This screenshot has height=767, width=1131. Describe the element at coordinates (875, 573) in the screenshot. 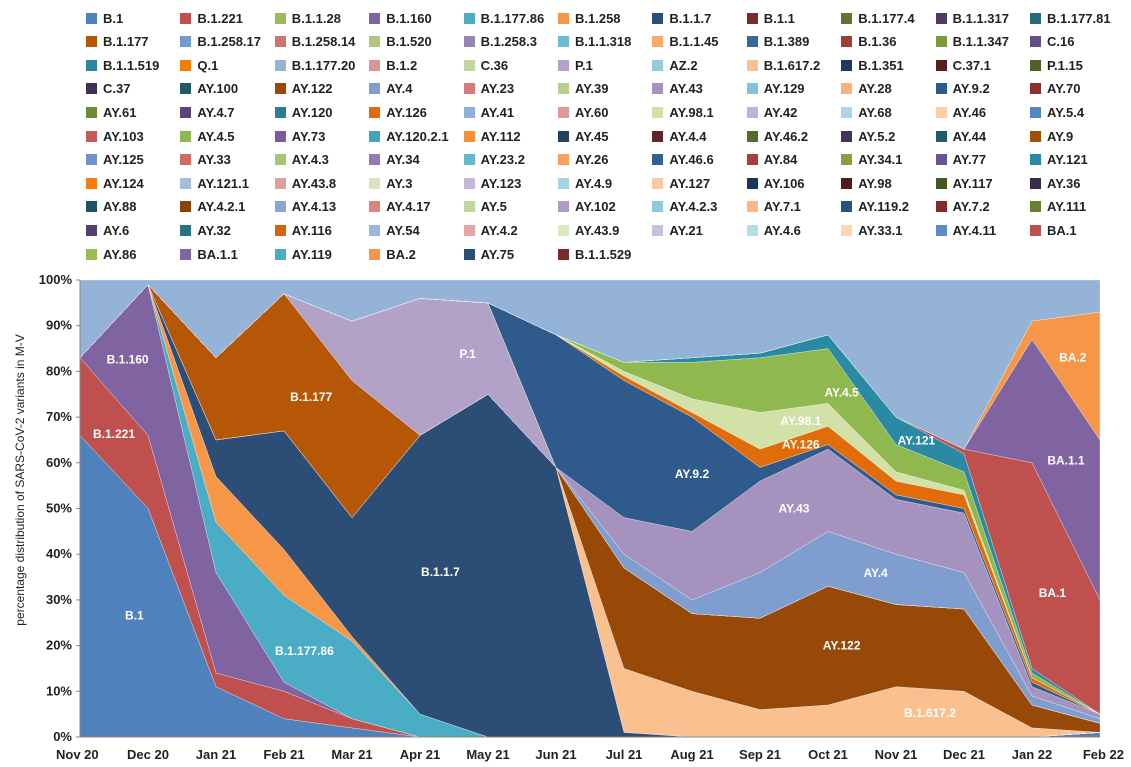

I see `area-label: AY.4` at that location.